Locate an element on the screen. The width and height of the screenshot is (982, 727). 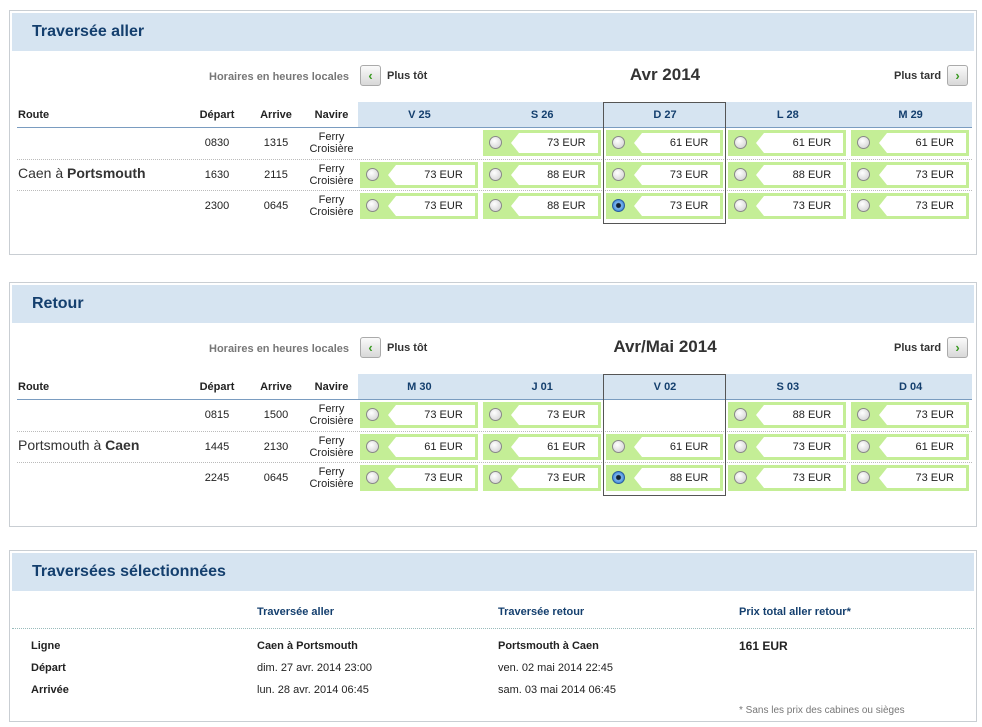
chevron-right-icon: › is located at coordinates (957, 75).